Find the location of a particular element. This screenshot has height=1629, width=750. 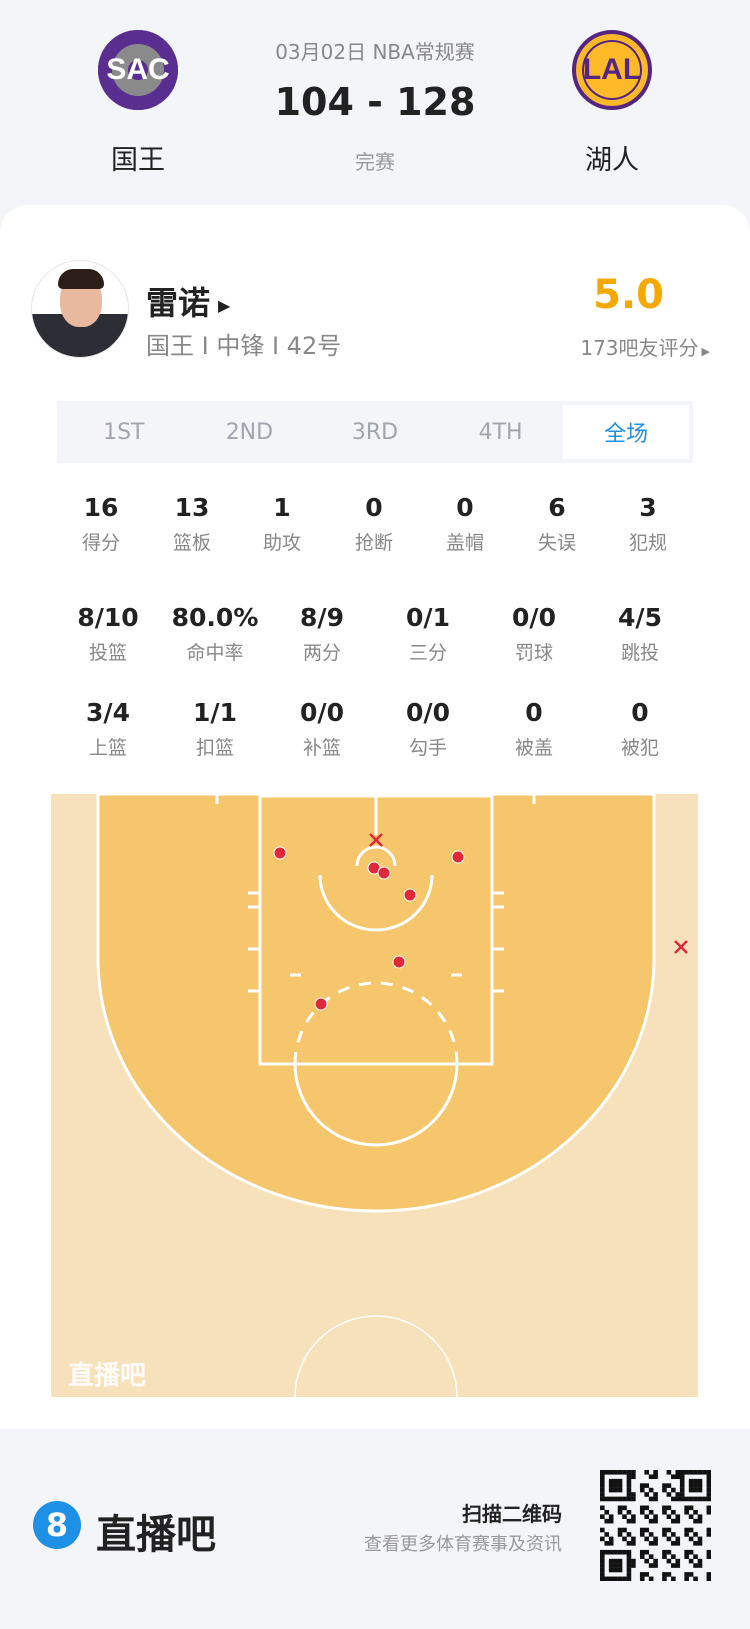

stat-label: 勾手 is located at coordinates (428, 748).